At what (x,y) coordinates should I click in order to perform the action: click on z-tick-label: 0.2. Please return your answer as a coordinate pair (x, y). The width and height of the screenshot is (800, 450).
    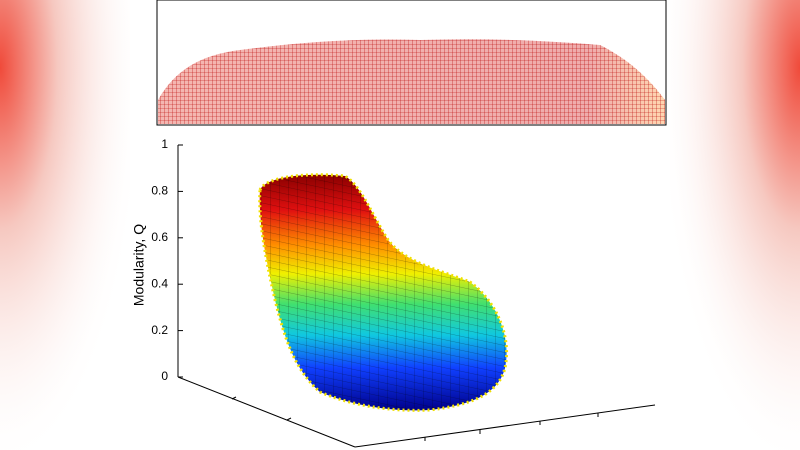
    Looking at the image, I should click on (159, 330).